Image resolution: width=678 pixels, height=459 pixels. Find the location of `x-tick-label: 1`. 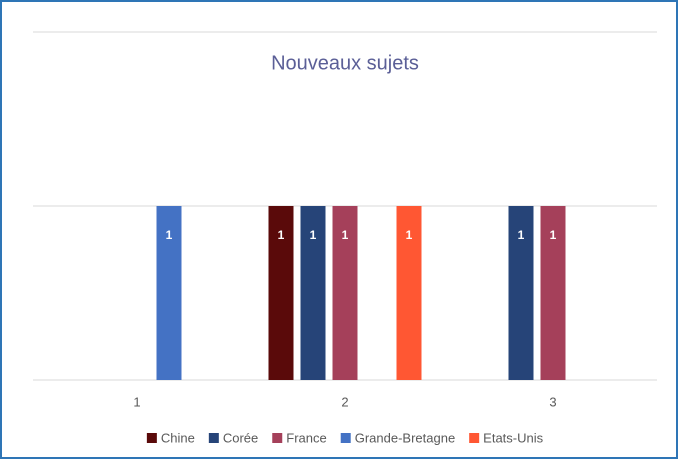

x-tick-label: 1 is located at coordinates (136, 401).